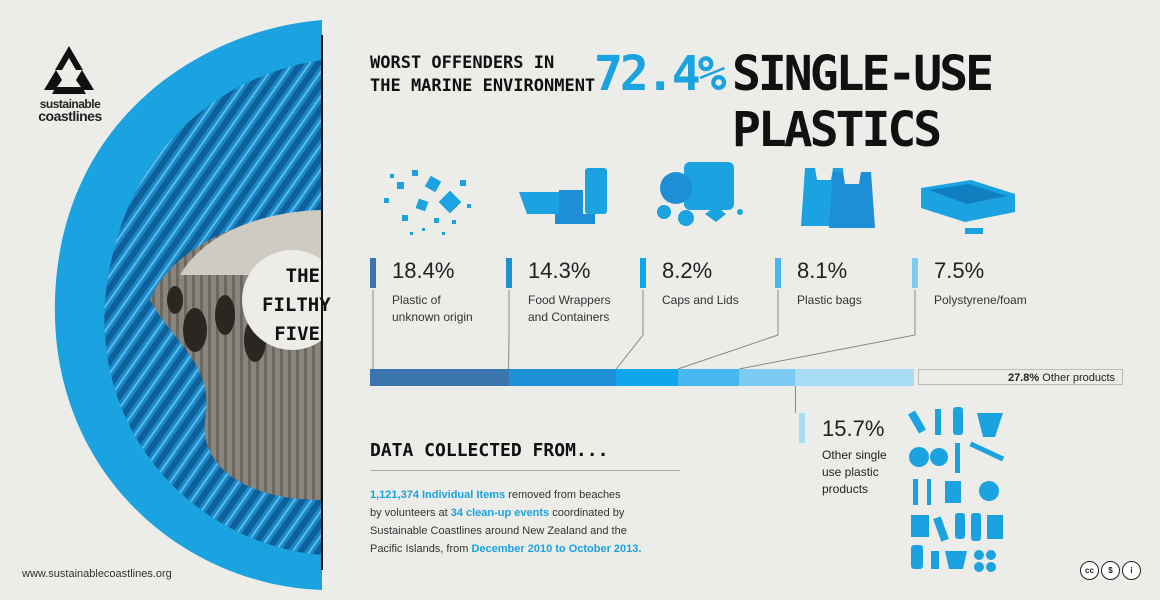  What do you see at coordinates (500, 513) in the screenshot?
I see `events-count: 34 clean-up events` at bounding box center [500, 513].